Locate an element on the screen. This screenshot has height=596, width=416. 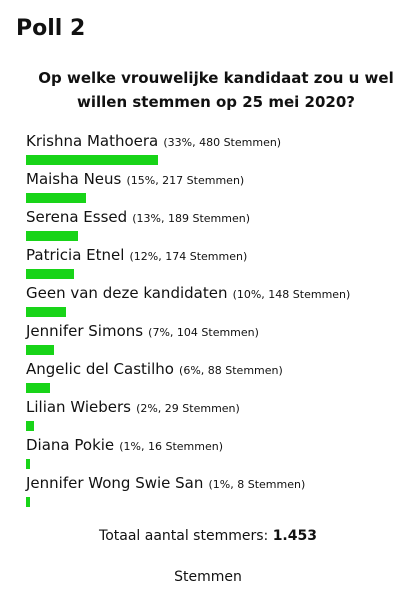
option-name: Patricia Etnel is located at coordinates (75, 255).